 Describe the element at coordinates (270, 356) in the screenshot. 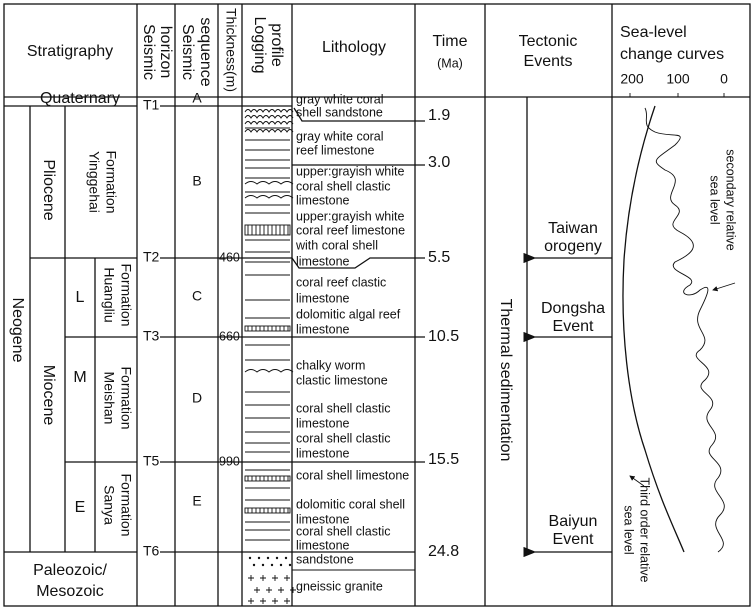

I see `logging-profile` at that location.